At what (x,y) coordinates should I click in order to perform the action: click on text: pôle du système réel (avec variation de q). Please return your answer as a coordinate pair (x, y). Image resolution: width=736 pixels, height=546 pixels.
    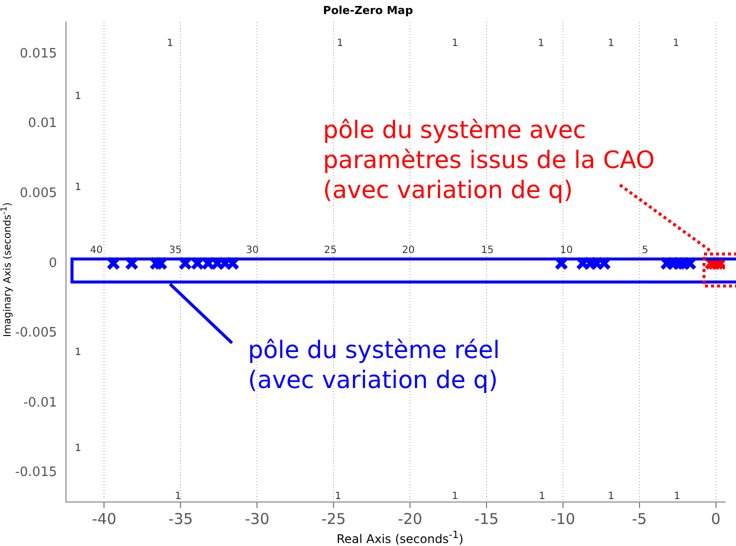
    Looking at the image, I should click on (374, 365).